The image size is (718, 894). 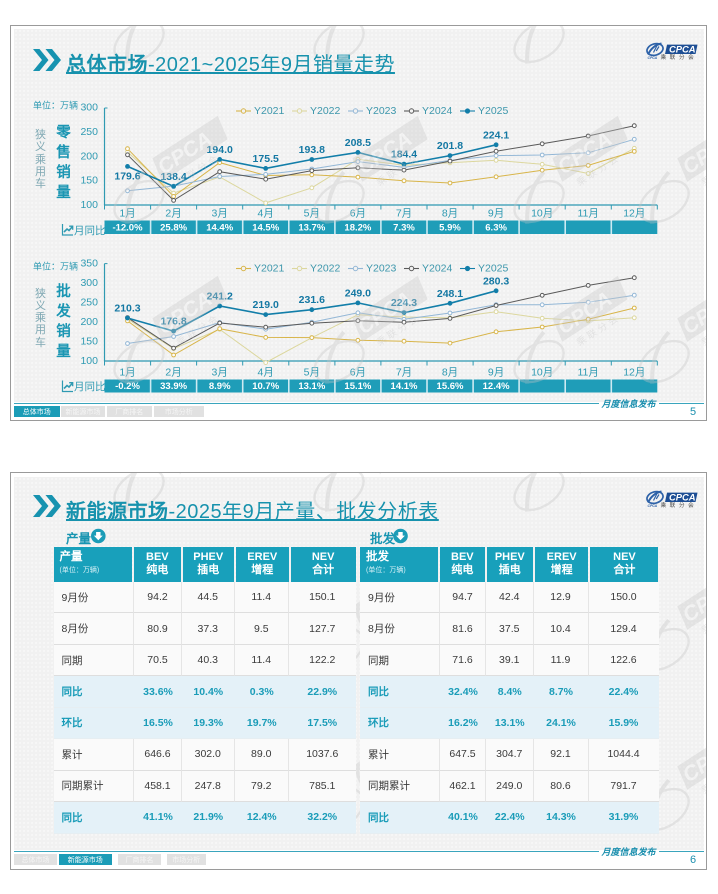 What do you see at coordinates (265, 386) in the screenshot?
I see `svg-text: 10.7%` at bounding box center [265, 386].